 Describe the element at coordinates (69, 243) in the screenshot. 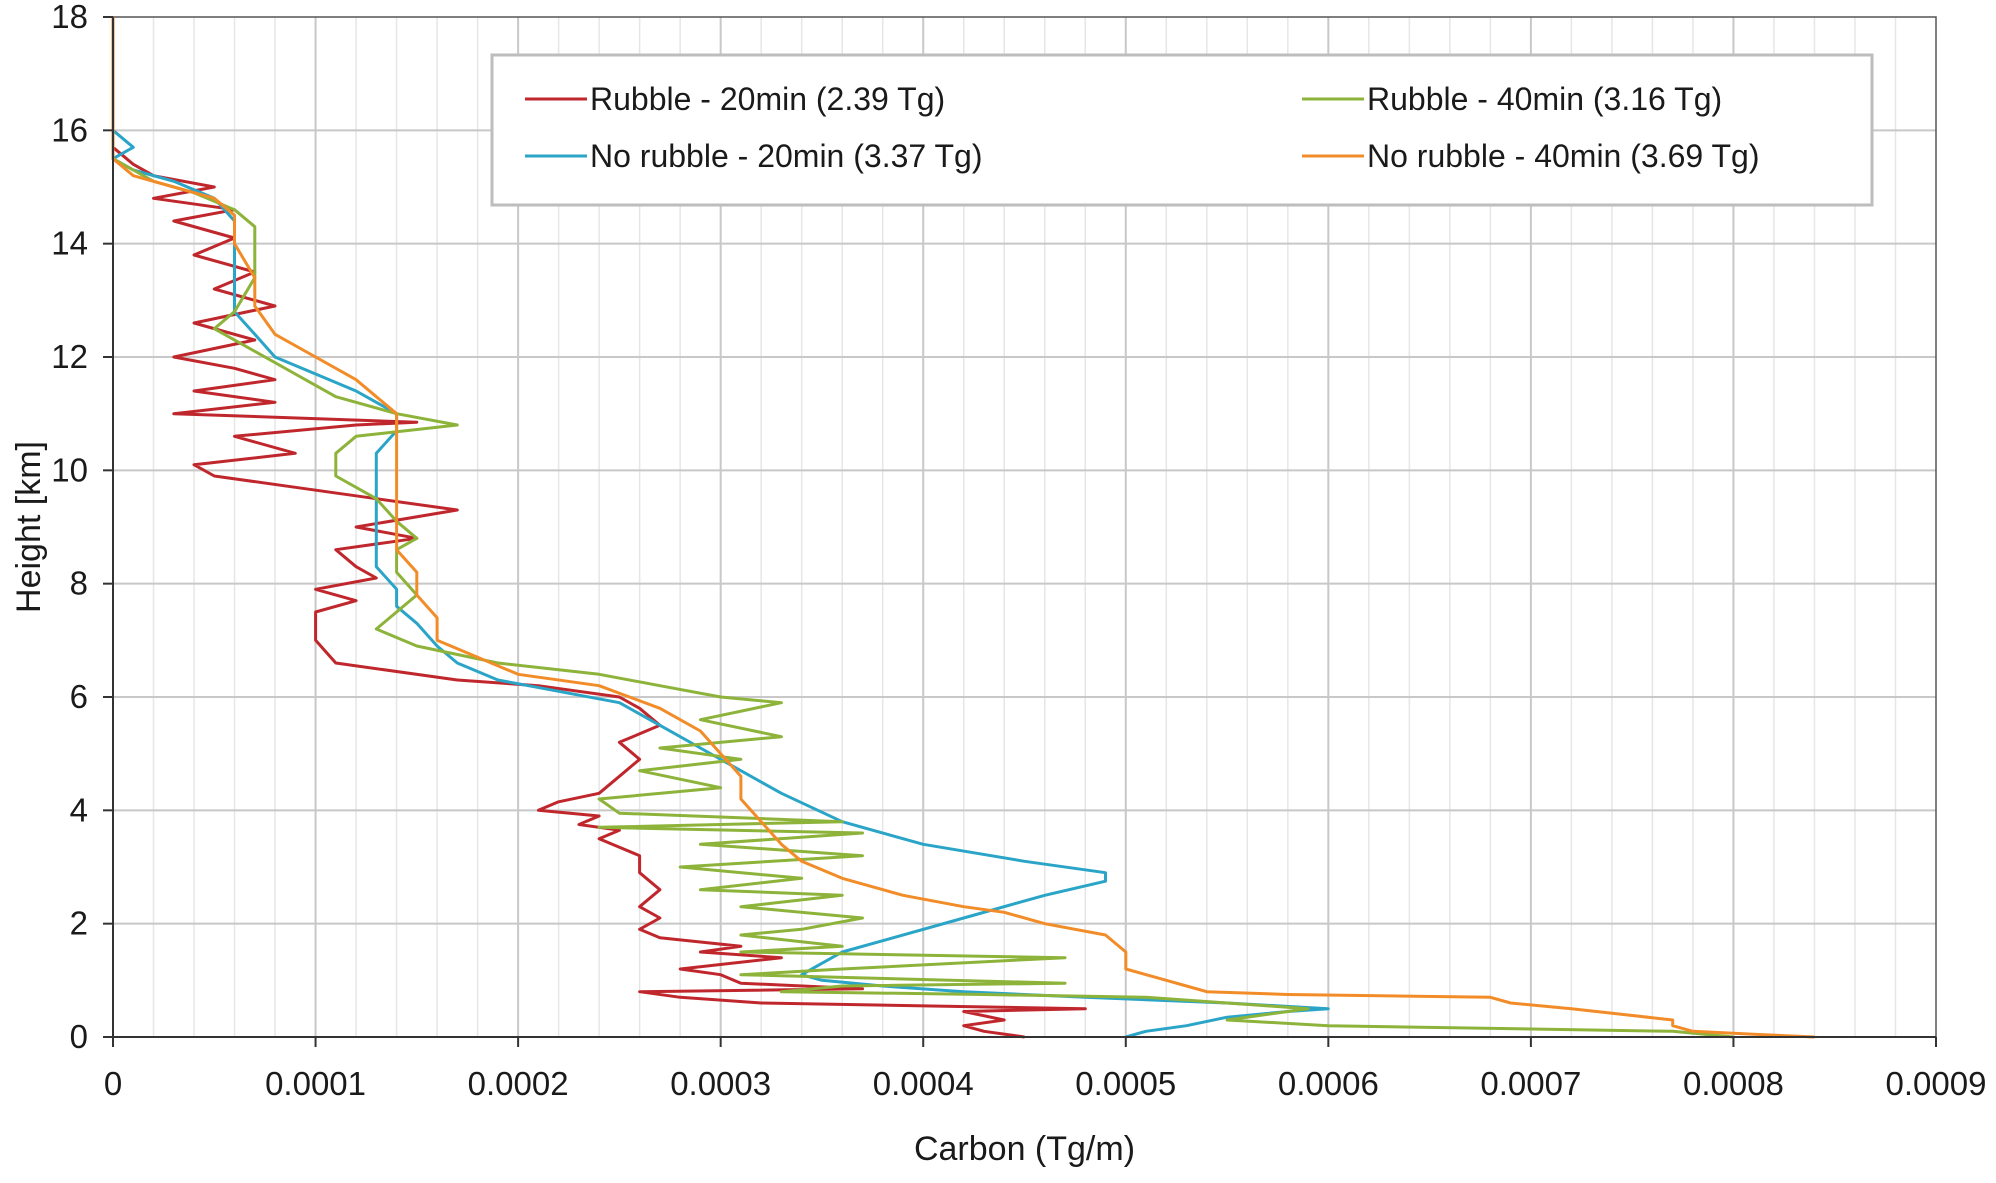

I see `y-tick-label: 14` at that location.